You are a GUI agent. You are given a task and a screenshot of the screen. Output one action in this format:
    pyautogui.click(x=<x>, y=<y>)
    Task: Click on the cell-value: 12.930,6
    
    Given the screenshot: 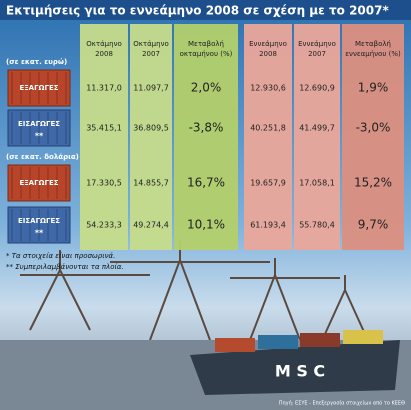 What is the action you would take?
    pyautogui.click(x=268, y=88)
    